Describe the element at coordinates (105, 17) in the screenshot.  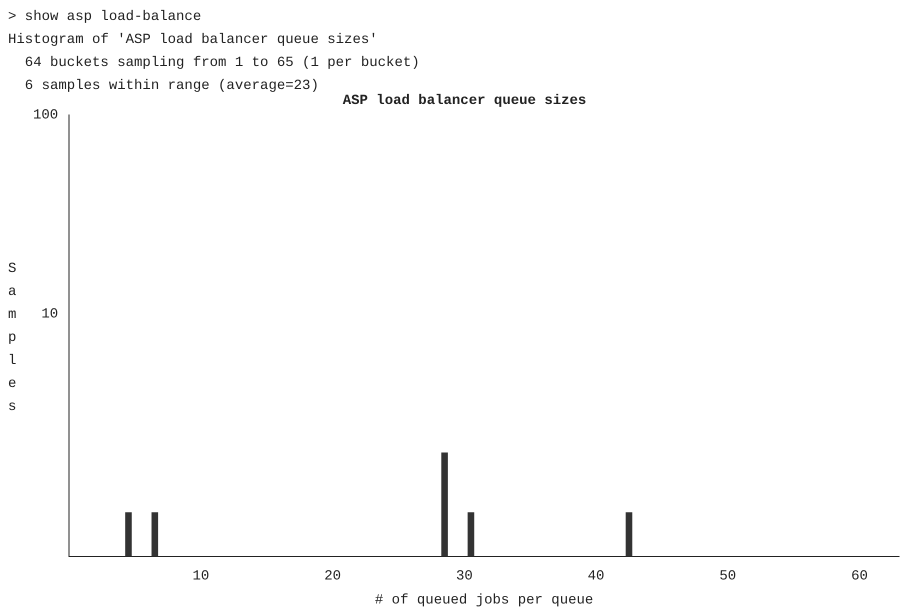
I see `text: > show asp load-balance` at that location.